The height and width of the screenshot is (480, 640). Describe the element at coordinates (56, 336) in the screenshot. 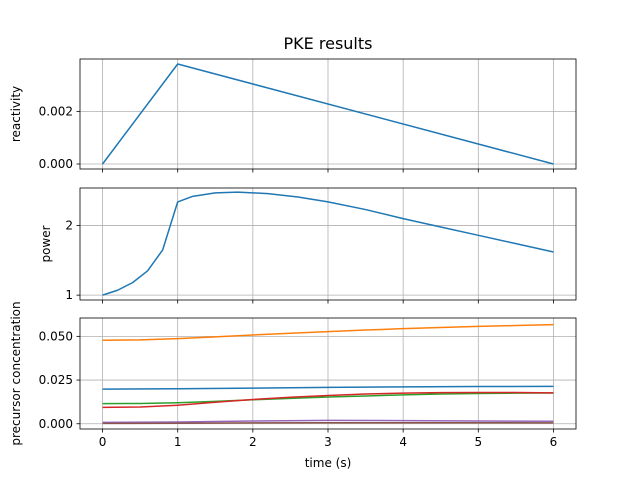

I see `y-tick-label-2: 0.050` at that location.